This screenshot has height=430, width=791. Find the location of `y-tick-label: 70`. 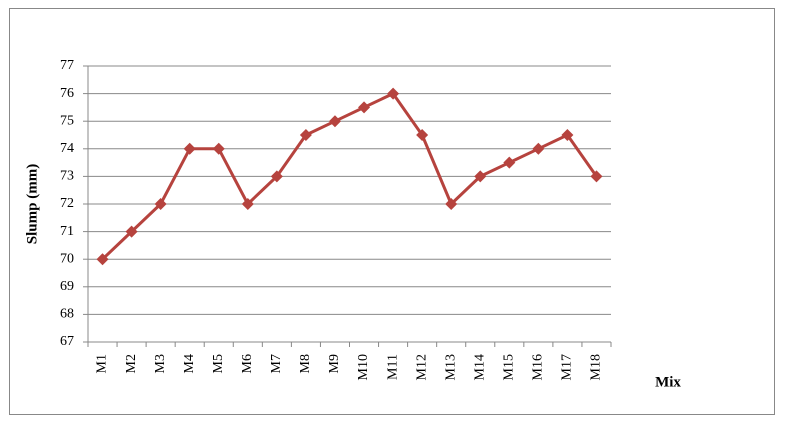

y-tick-label: 70 is located at coordinates (67, 258).